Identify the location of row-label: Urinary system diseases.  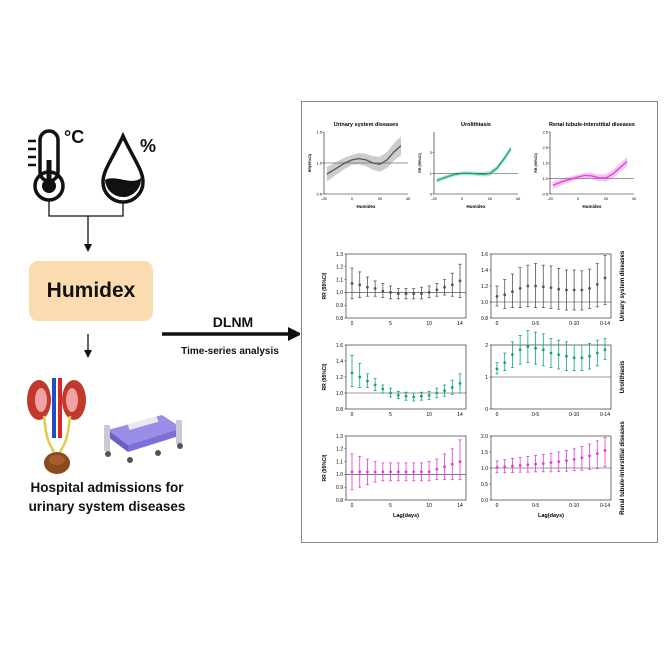
(623, 285).